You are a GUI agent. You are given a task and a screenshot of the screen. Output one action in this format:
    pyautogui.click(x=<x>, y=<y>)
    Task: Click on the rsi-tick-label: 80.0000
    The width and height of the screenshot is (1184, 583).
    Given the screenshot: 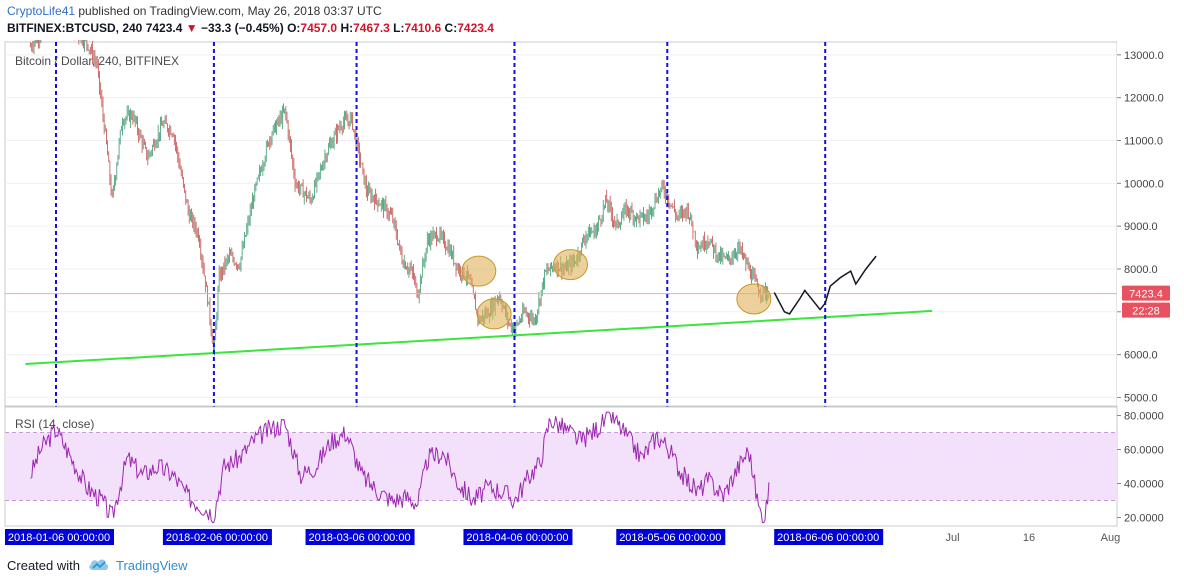 What is the action you would take?
    pyautogui.click(x=1144, y=417)
    